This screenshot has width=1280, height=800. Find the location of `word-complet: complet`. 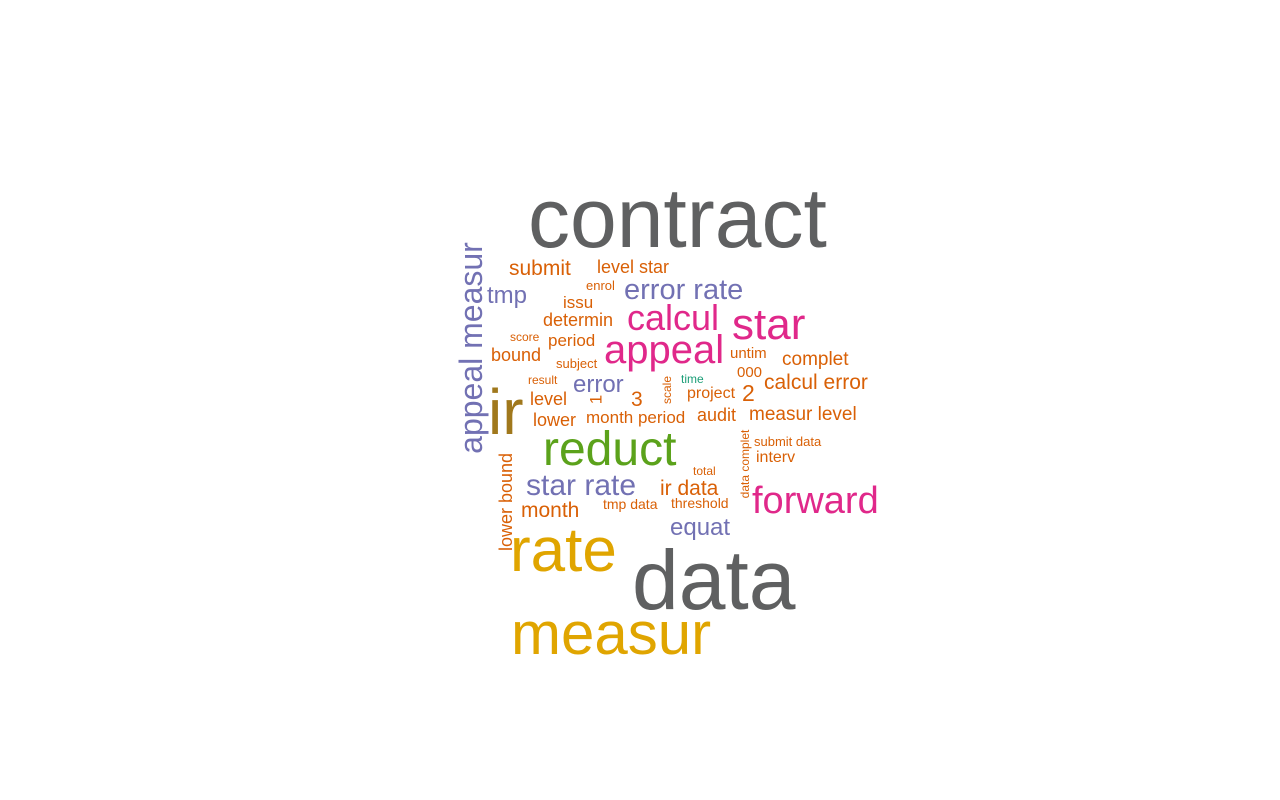

word-complet: complet is located at coordinates (815, 359).